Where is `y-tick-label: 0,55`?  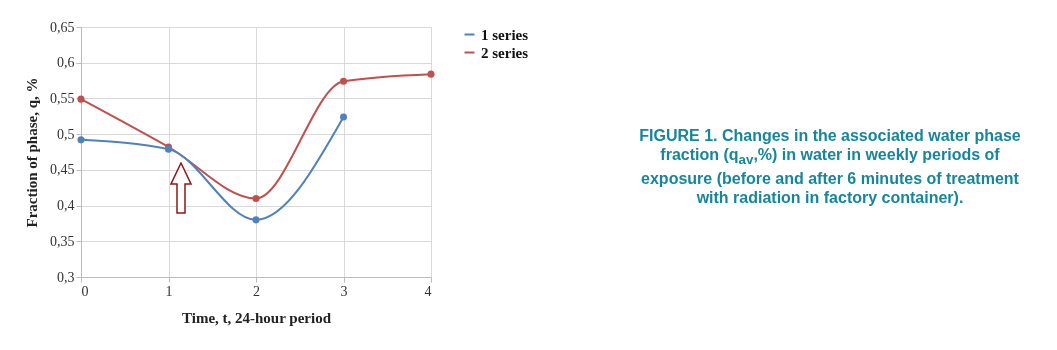 y-tick-label: 0,55 is located at coordinates (62, 98).